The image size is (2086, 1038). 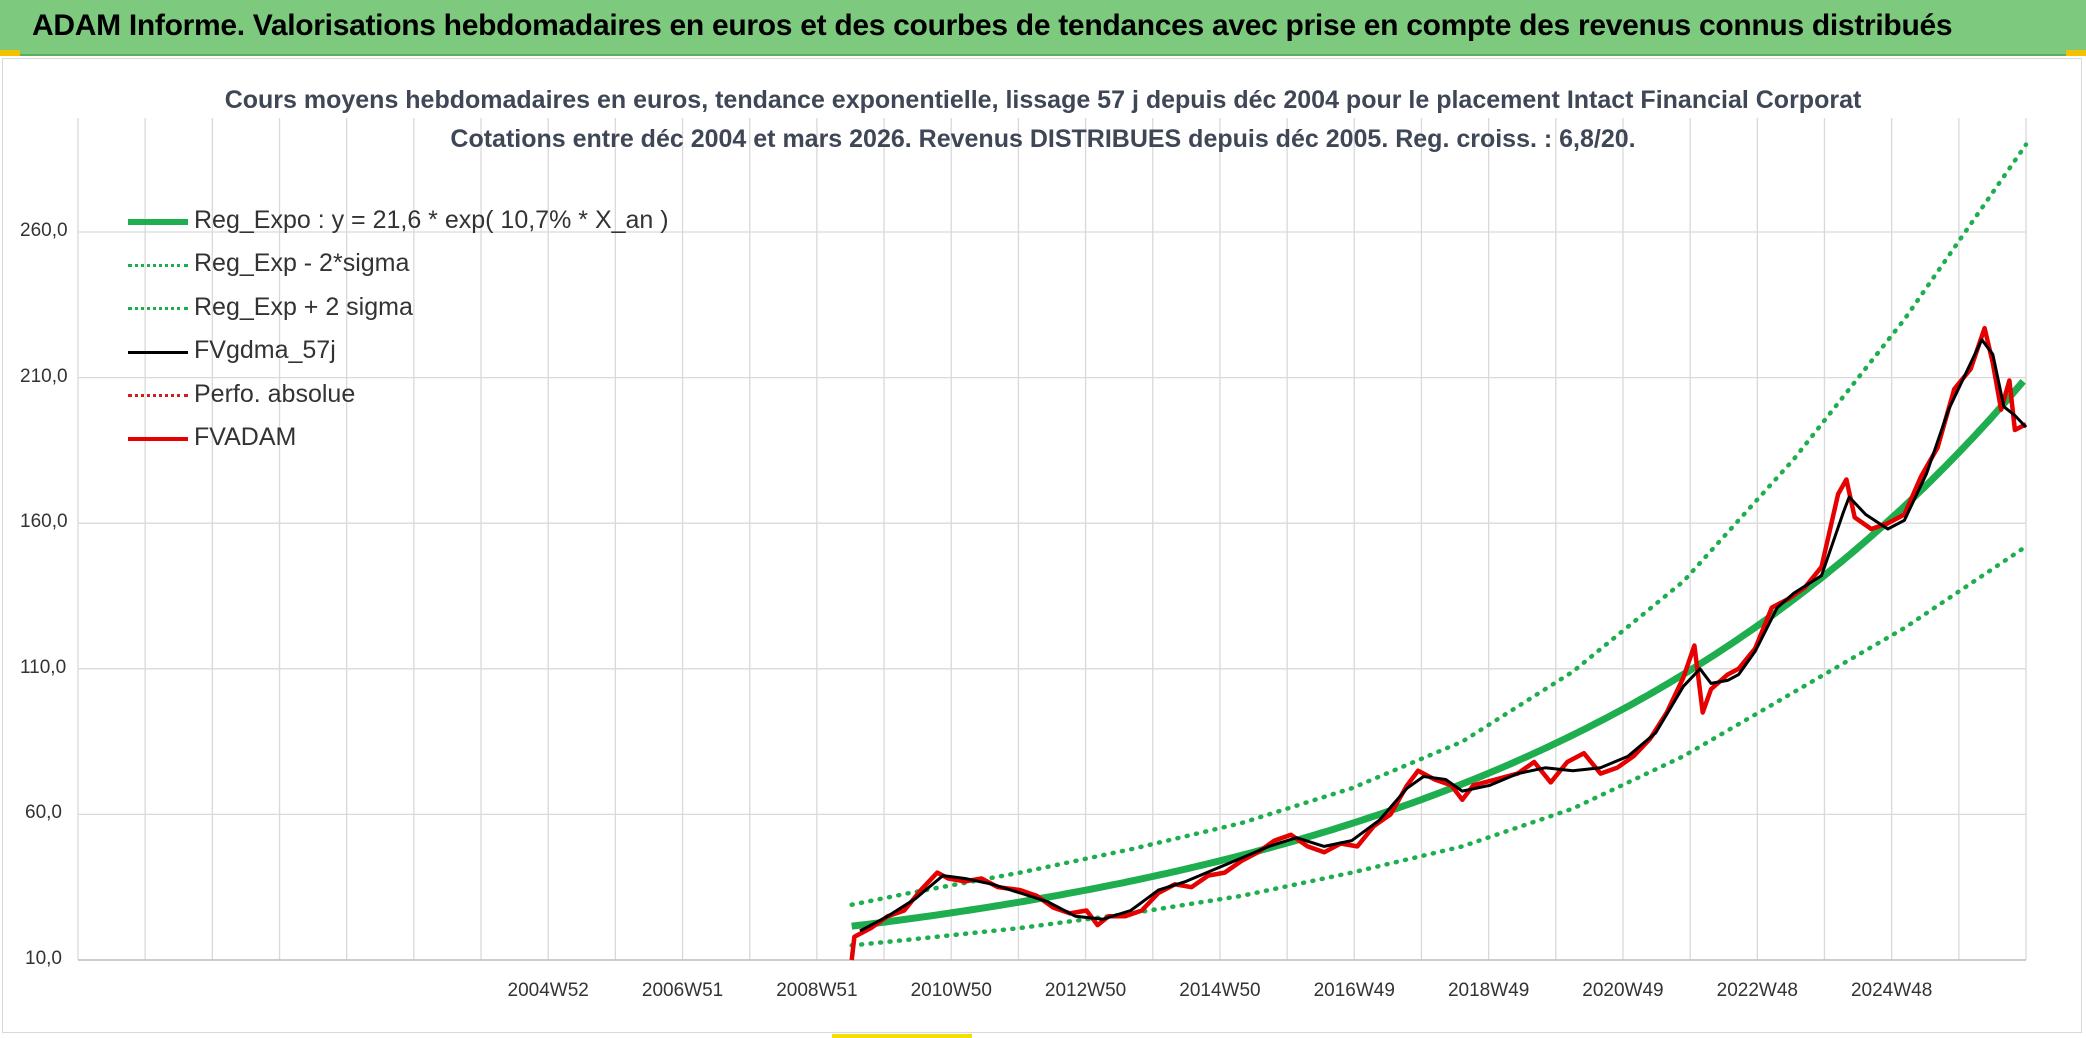 What do you see at coordinates (1891, 990) in the screenshot?
I see `x-tick-label: 2024W48` at bounding box center [1891, 990].